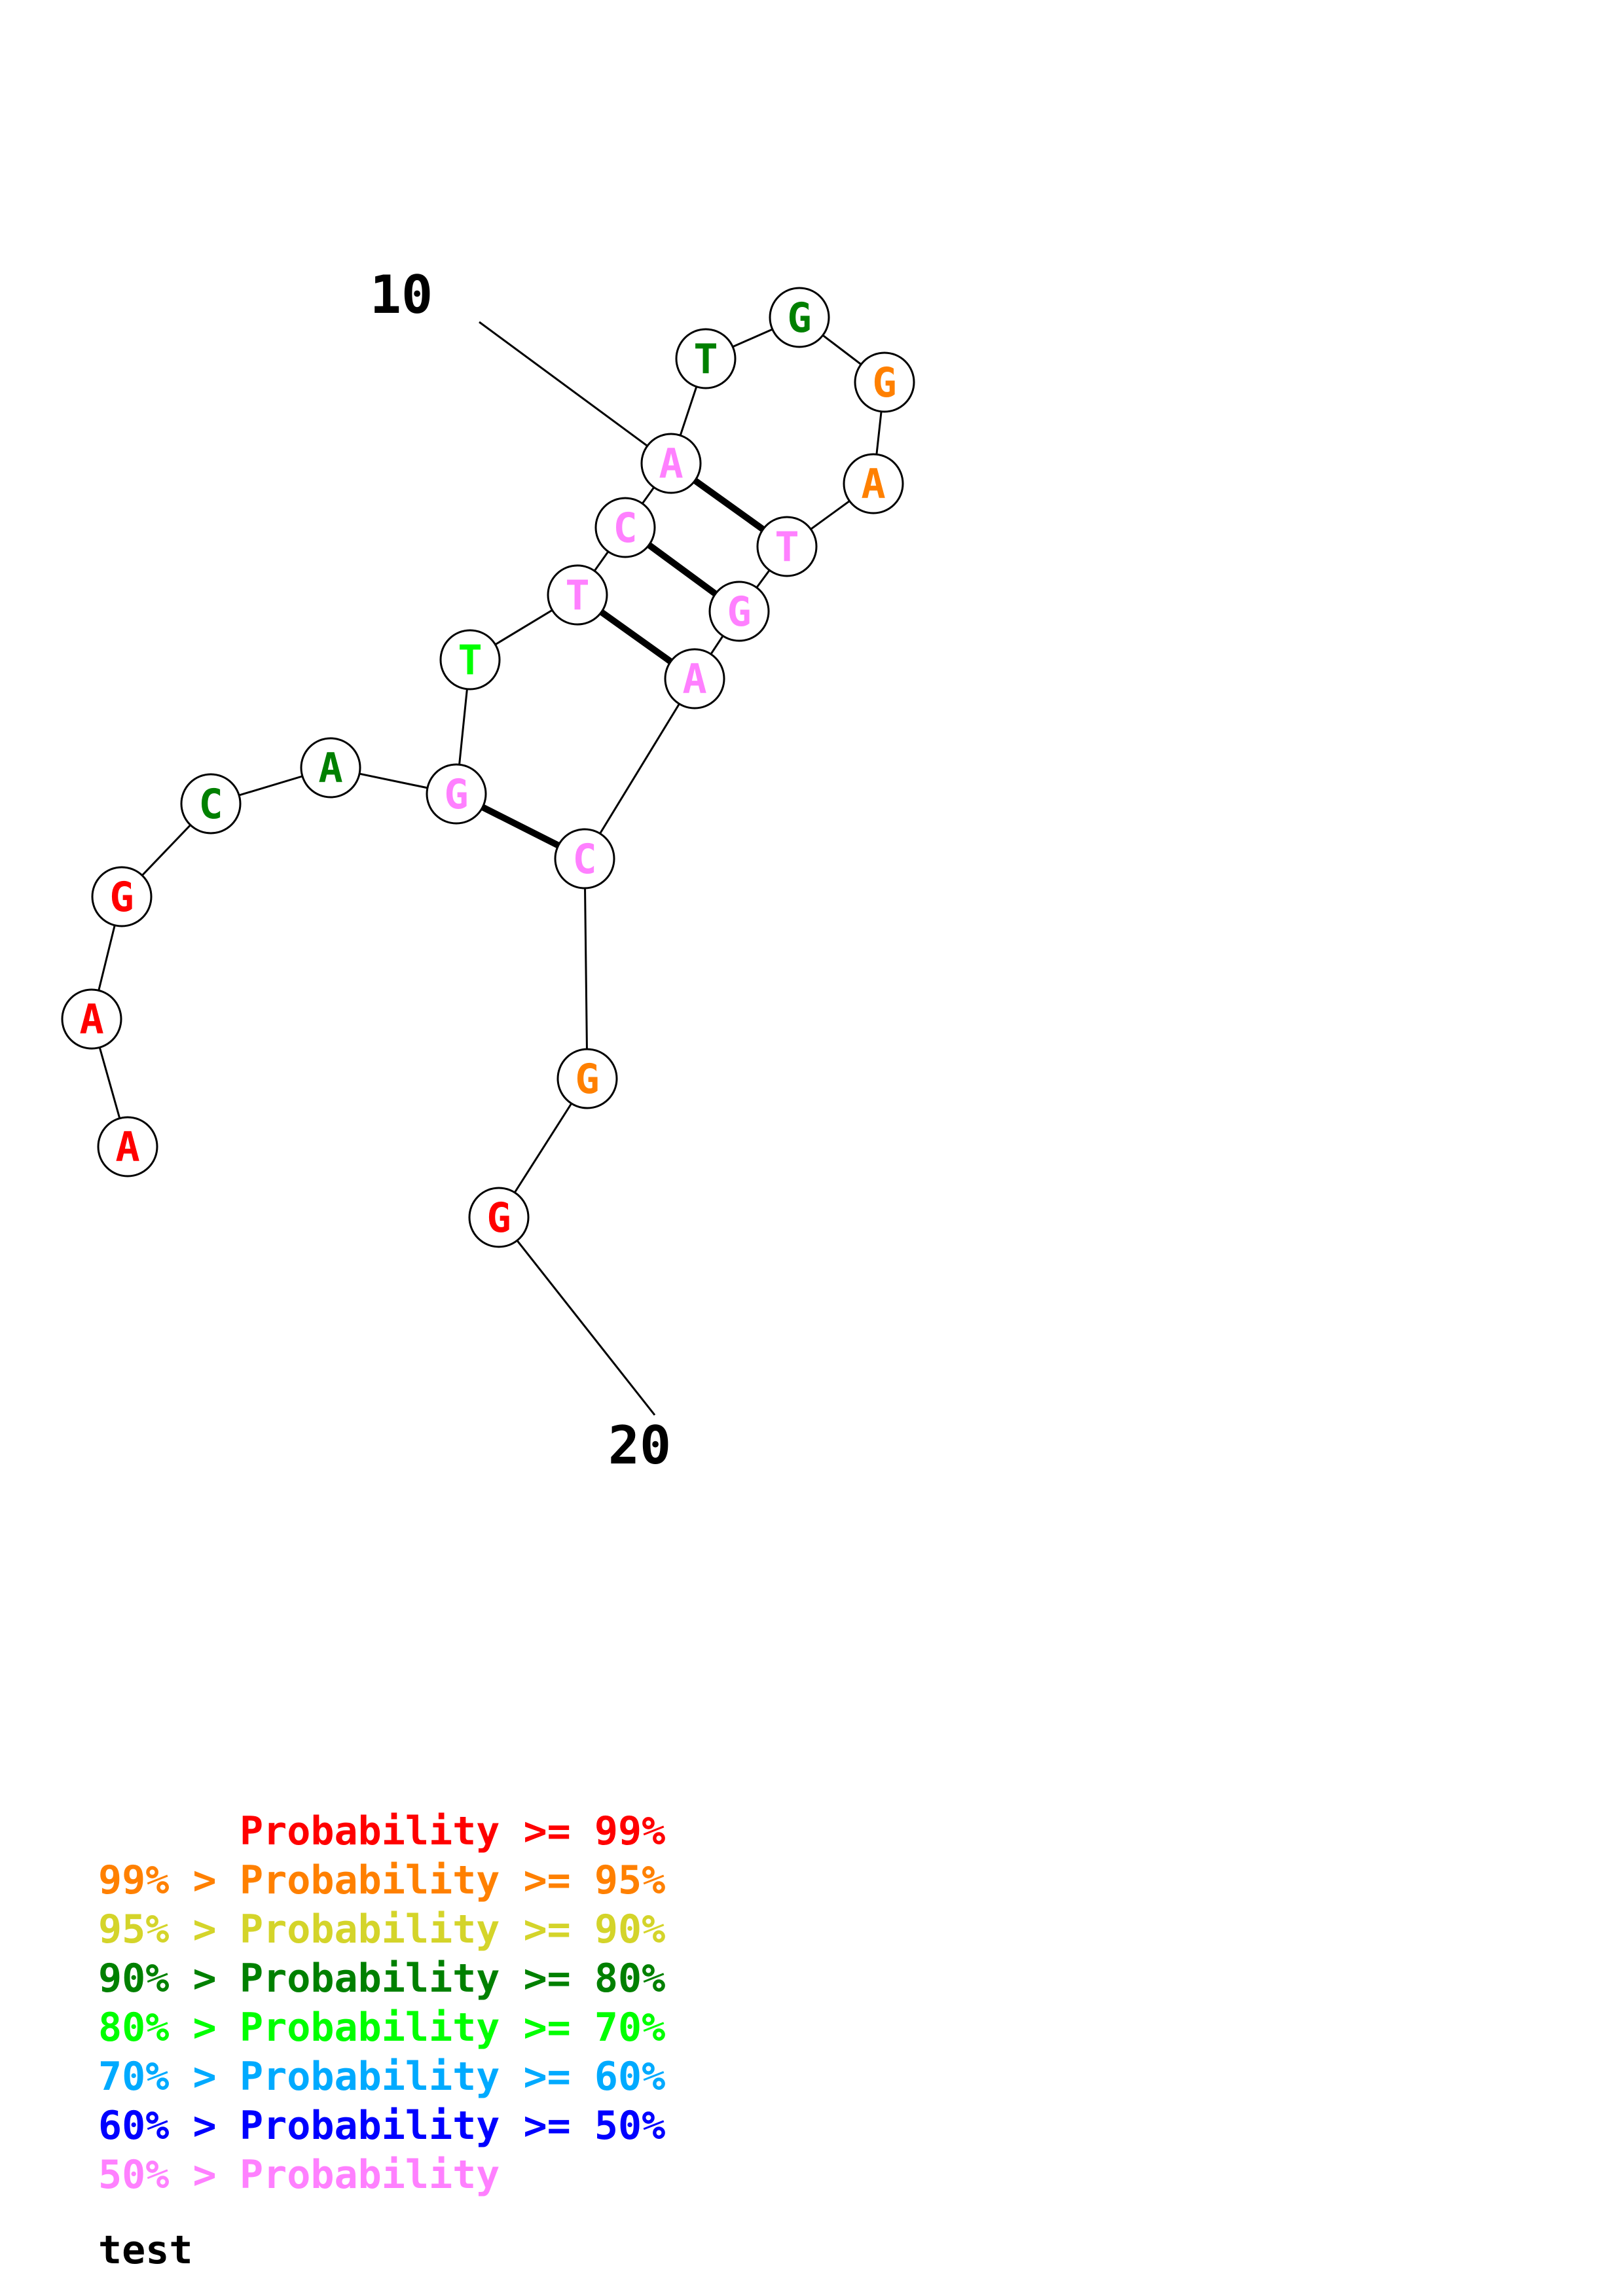 This screenshot has width=1623, height=2296. I want to click on legend-row: 70% > Probability >= 60%, so click(381, 2077).